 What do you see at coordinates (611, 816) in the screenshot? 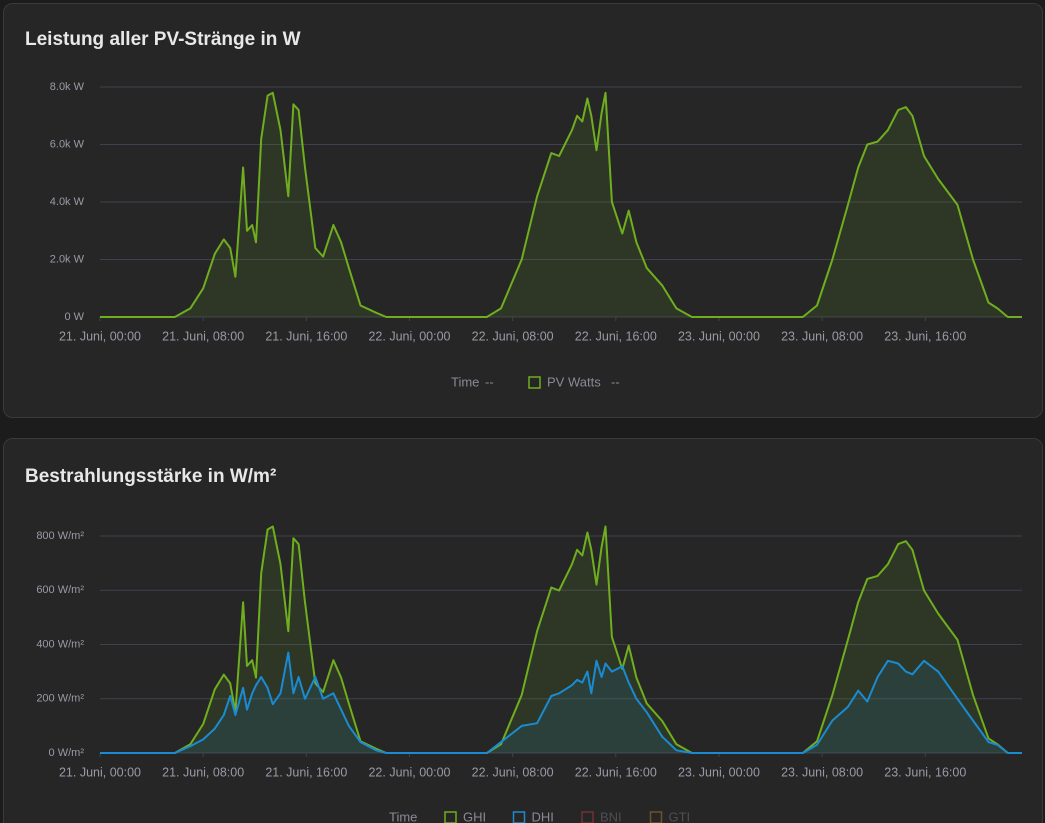
I see `legend-label: BNI` at bounding box center [611, 816].